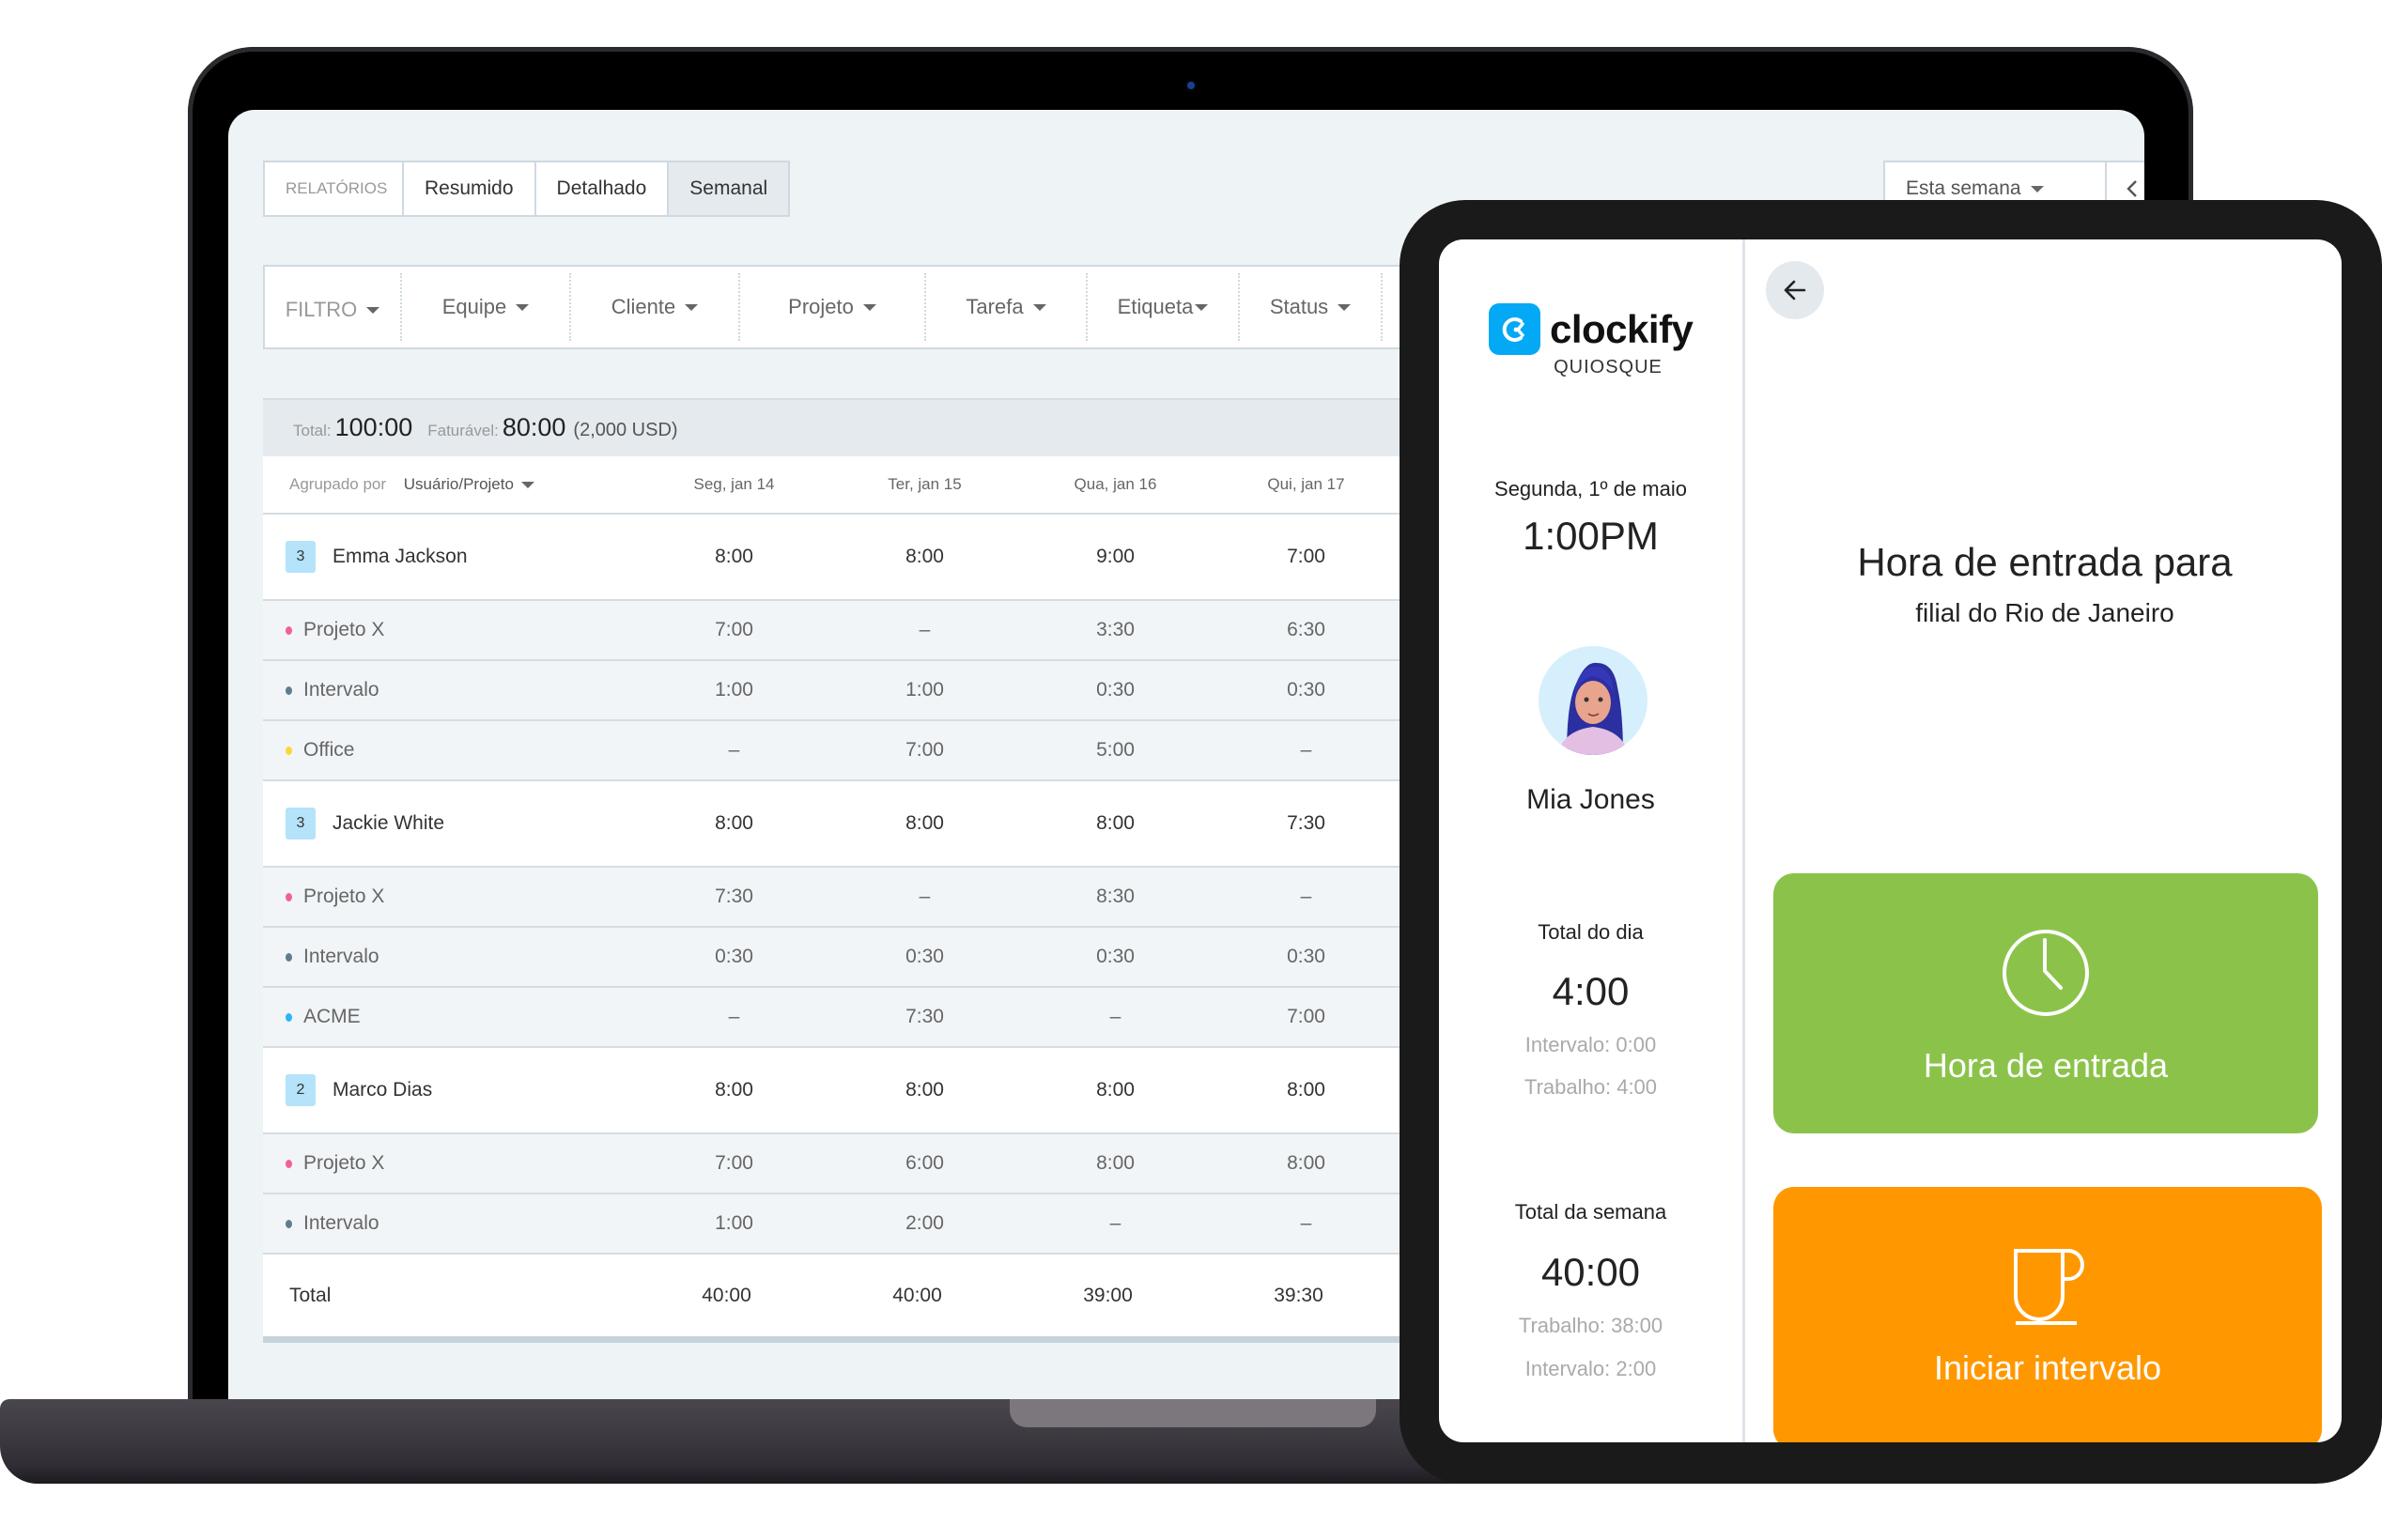 This screenshot has height=1540, width=2382. I want to click on group-by-select: Usuário/Projeto, so click(459, 484).